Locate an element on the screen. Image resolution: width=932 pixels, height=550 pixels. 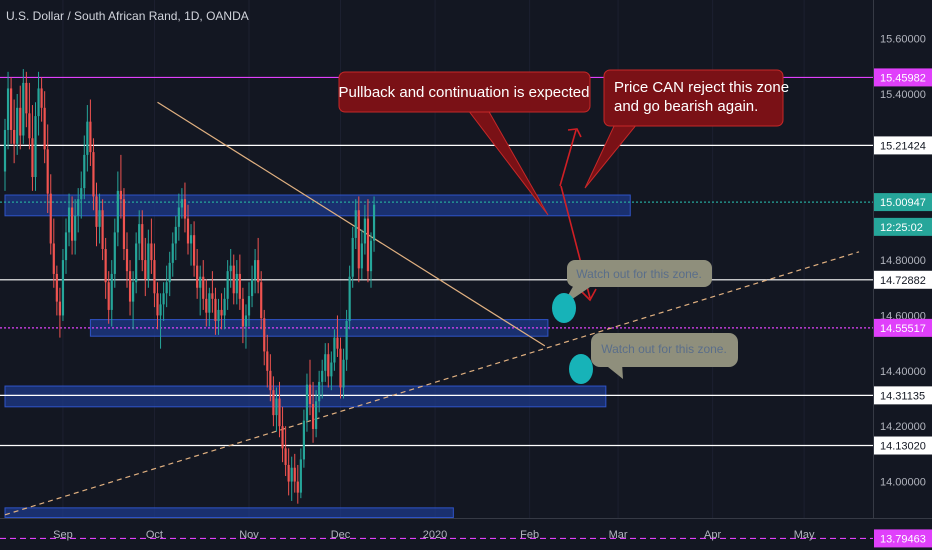
time-axis: Sep Oct Nov Dec 2020 Feb Mar Apr May is located at coordinates (466, 530).